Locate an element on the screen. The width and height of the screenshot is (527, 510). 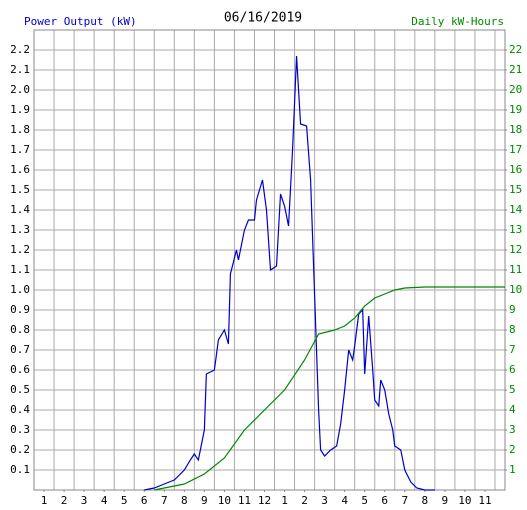
y-tick-label: 0.3 is located at coordinates (20, 429).